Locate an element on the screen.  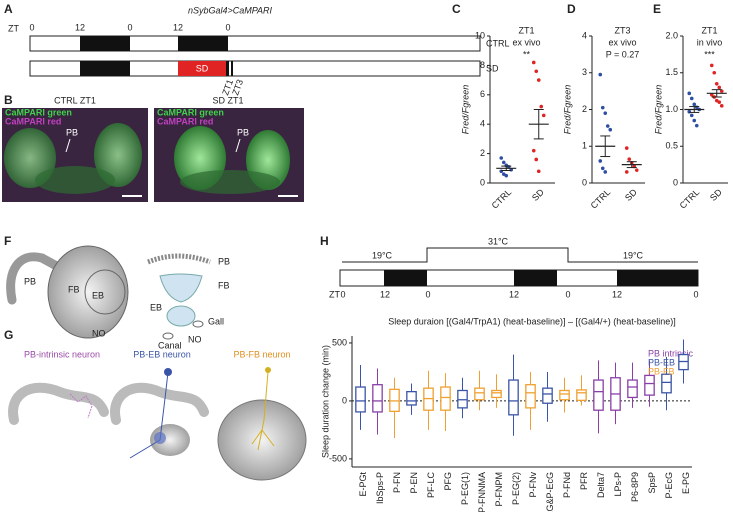
panel-label: E is located at coordinates (657, 9).